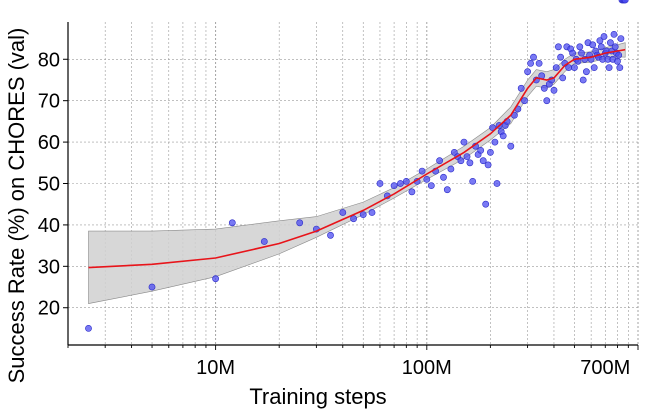 This screenshot has height=415, width=648. What do you see at coordinates (16, 206) in the screenshot?
I see `y-axis-title: Success Rate (%) on CHORES (val)` at bounding box center [16, 206].